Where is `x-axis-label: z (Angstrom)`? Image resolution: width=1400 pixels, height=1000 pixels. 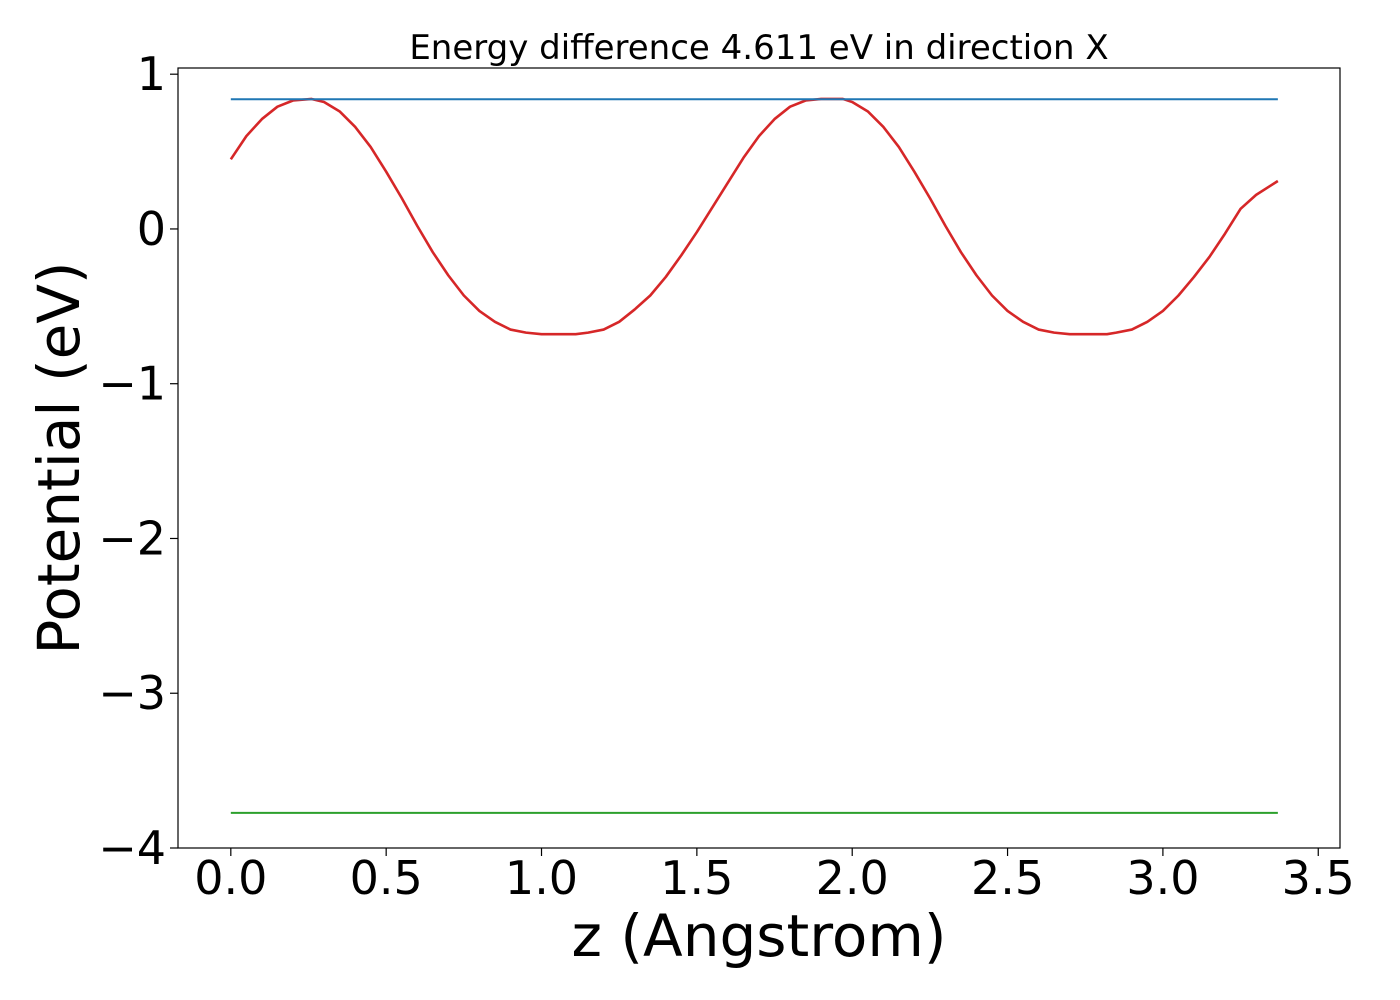 x-axis-label: z (Angstrom) is located at coordinates (759, 936).